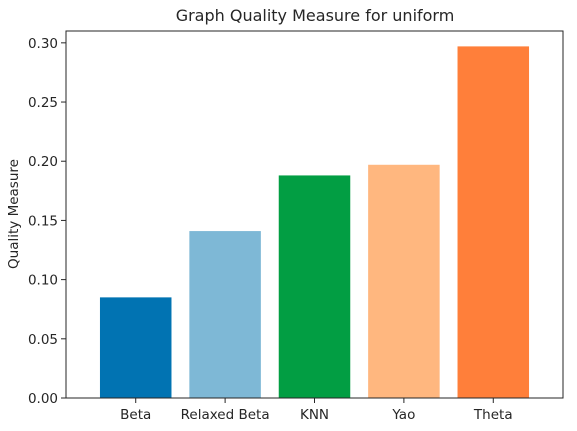  Describe the element at coordinates (314, 286) in the screenshot. I see `bar-knn` at that location.